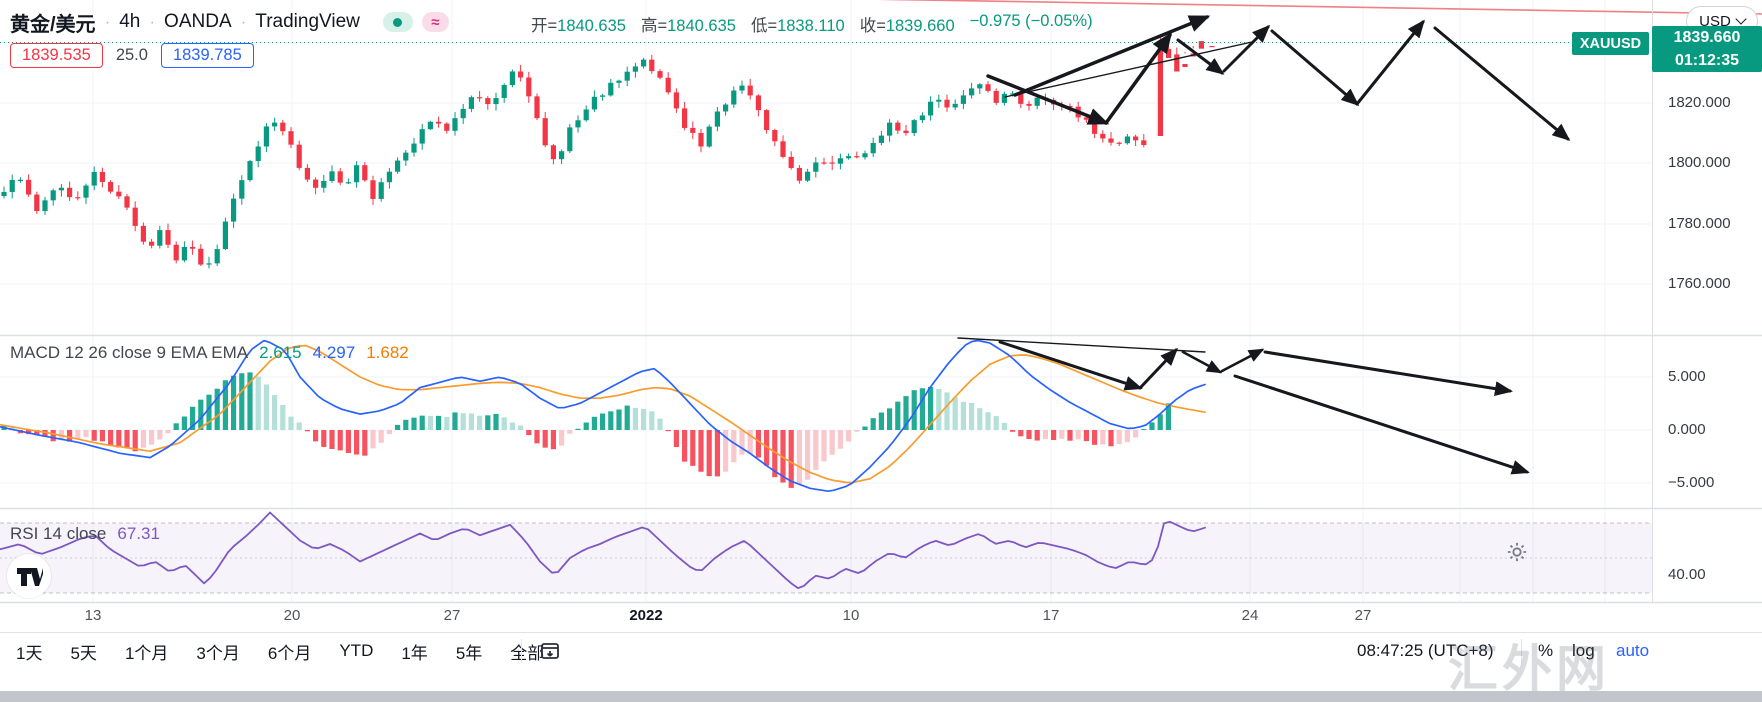 The width and height of the screenshot is (1762, 702). What do you see at coordinates (759, 26) in the screenshot?
I see `low-label: 低` at bounding box center [759, 26].